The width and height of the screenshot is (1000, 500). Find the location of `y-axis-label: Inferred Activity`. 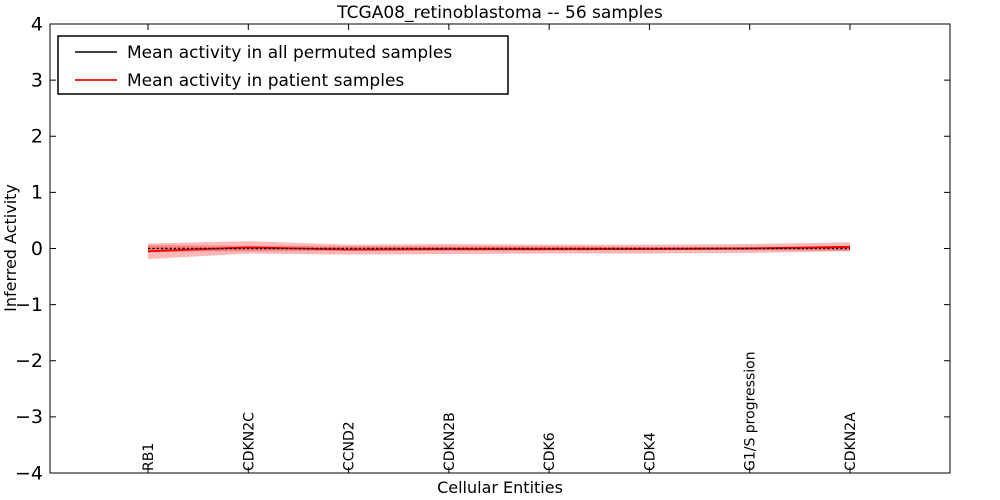

y-axis-label: Inferred Activity is located at coordinates (10, 248).